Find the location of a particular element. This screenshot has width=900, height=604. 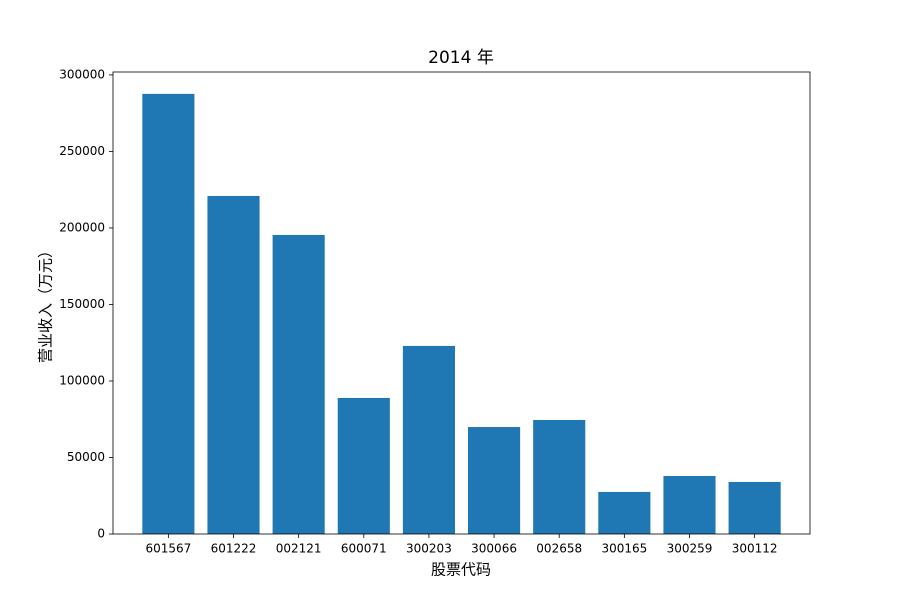

x-axis-label: 股票代码 is located at coordinates (461, 570).